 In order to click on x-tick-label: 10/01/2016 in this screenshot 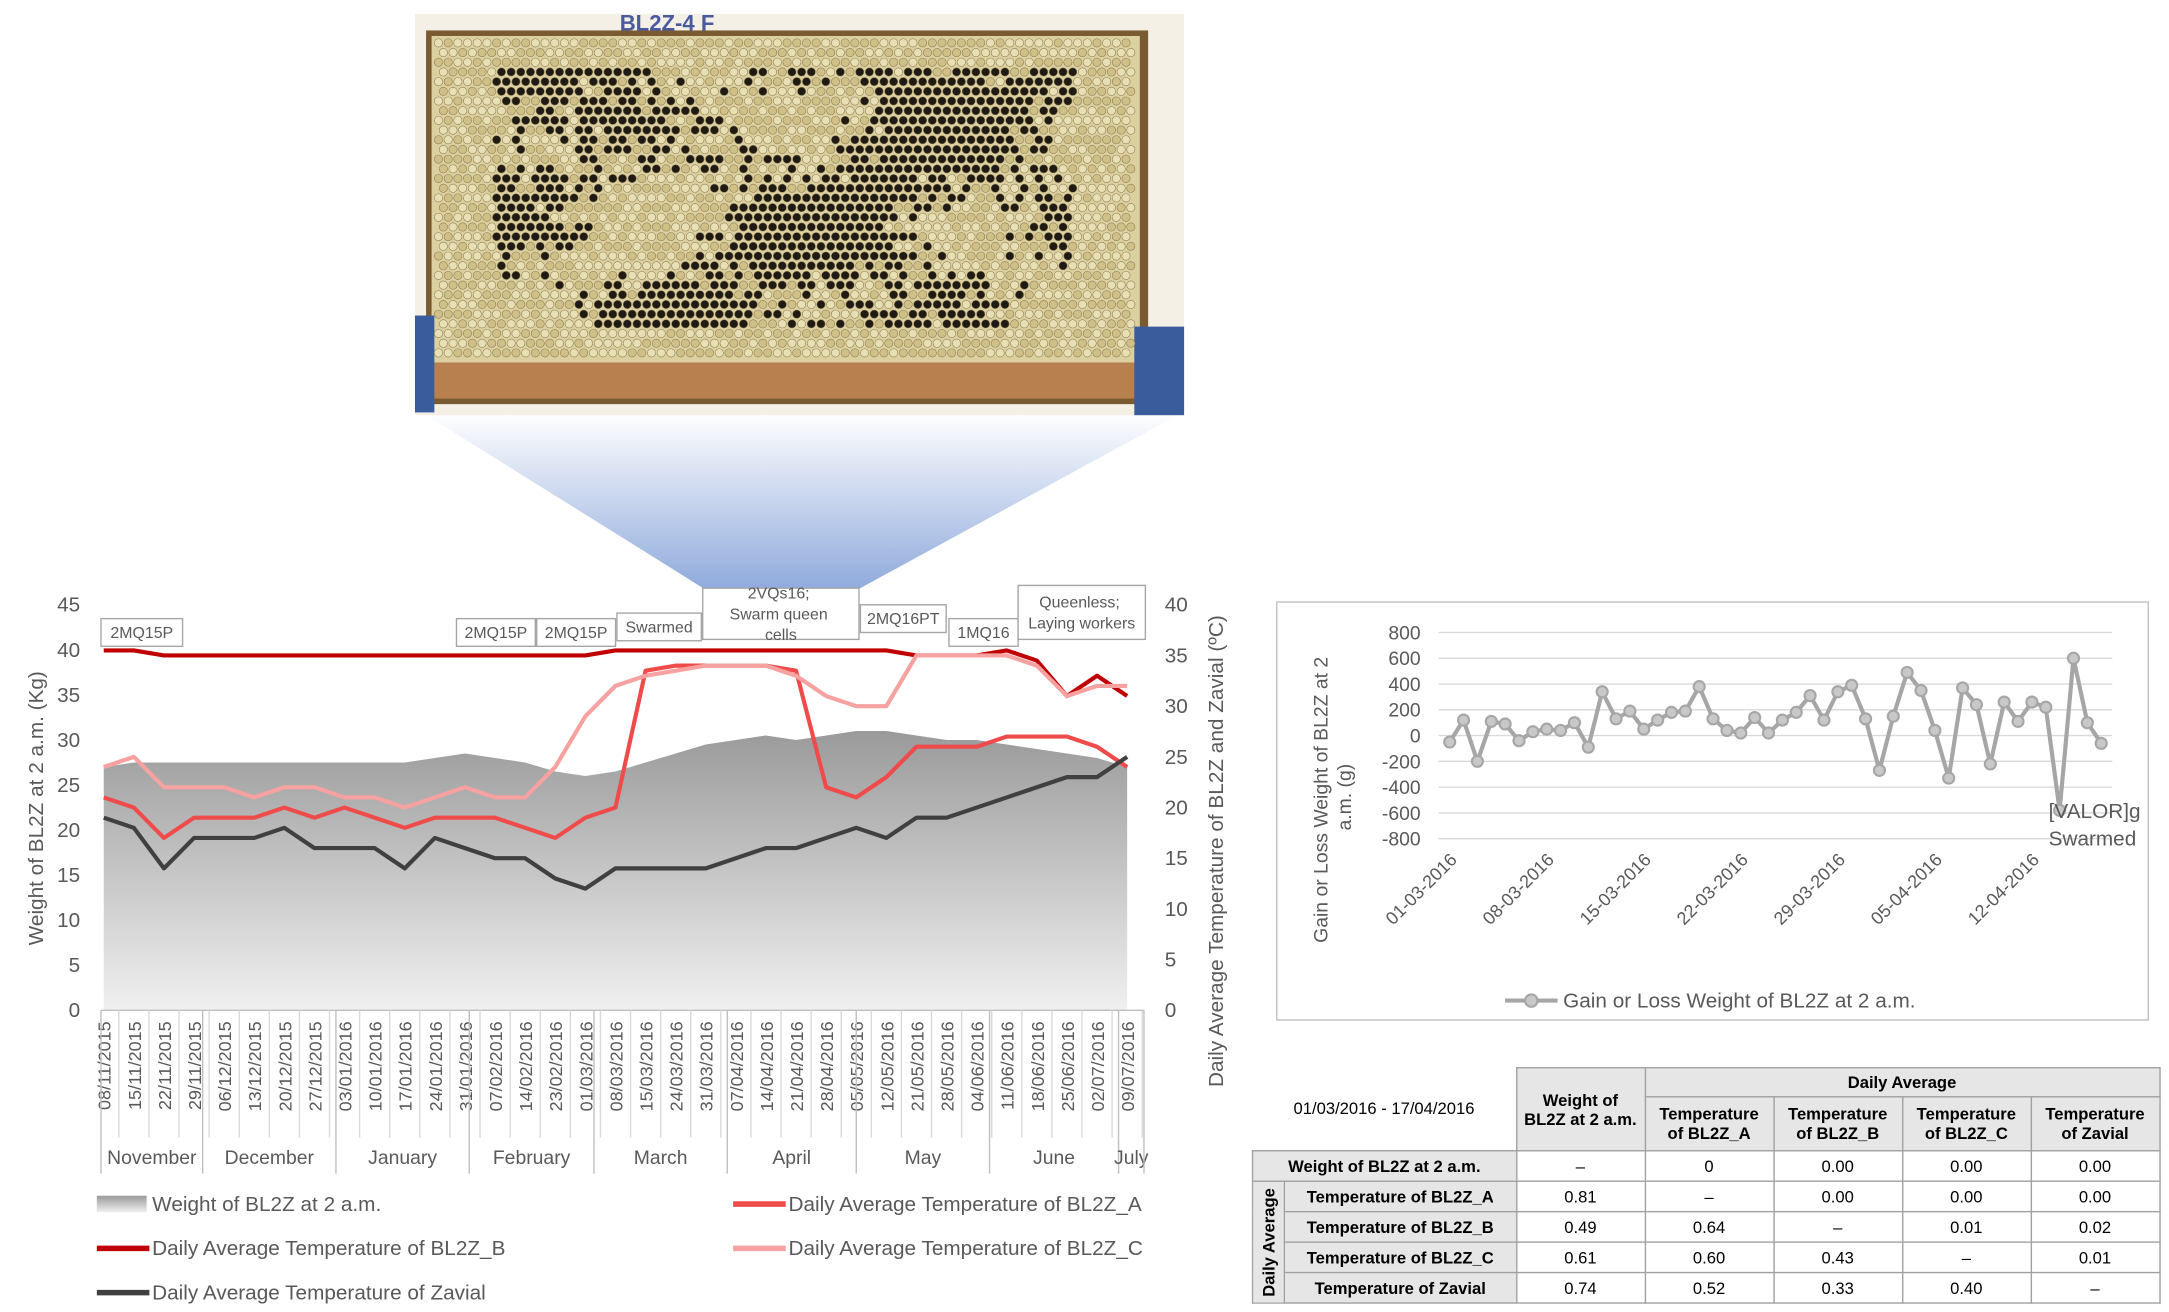, I will do `click(376, 1066)`.